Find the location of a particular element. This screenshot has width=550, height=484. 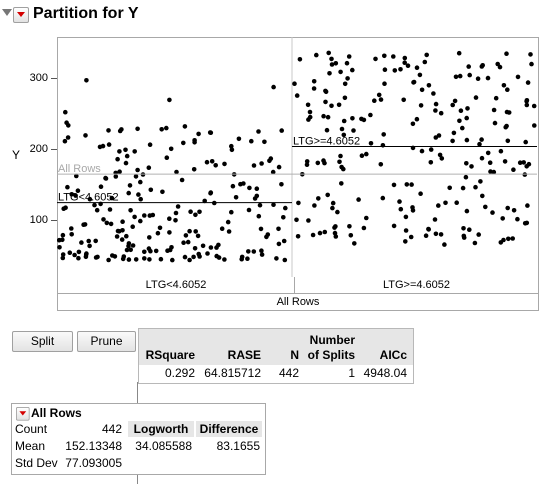

right-group-label: LTG>=4.6052 is located at coordinates (326, 142).